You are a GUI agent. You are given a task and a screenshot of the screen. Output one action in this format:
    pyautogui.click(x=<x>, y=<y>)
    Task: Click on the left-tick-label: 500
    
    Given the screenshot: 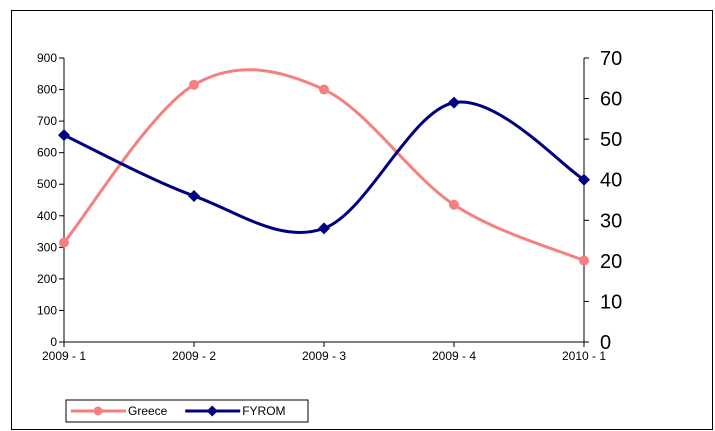 What is the action you would take?
    pyautogui.click(x=47, y=184)
    